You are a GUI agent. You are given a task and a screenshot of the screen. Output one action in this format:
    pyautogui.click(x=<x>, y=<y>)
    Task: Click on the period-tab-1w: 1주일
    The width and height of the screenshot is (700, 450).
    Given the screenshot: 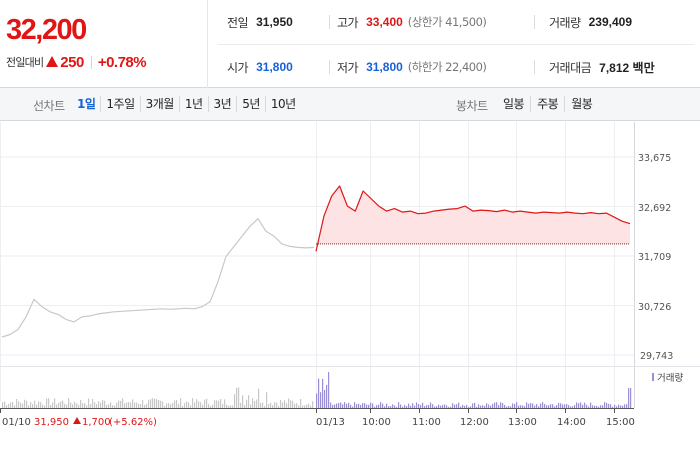 What is the action you would take?
    pyautogui.click(x=121, y=104)
    